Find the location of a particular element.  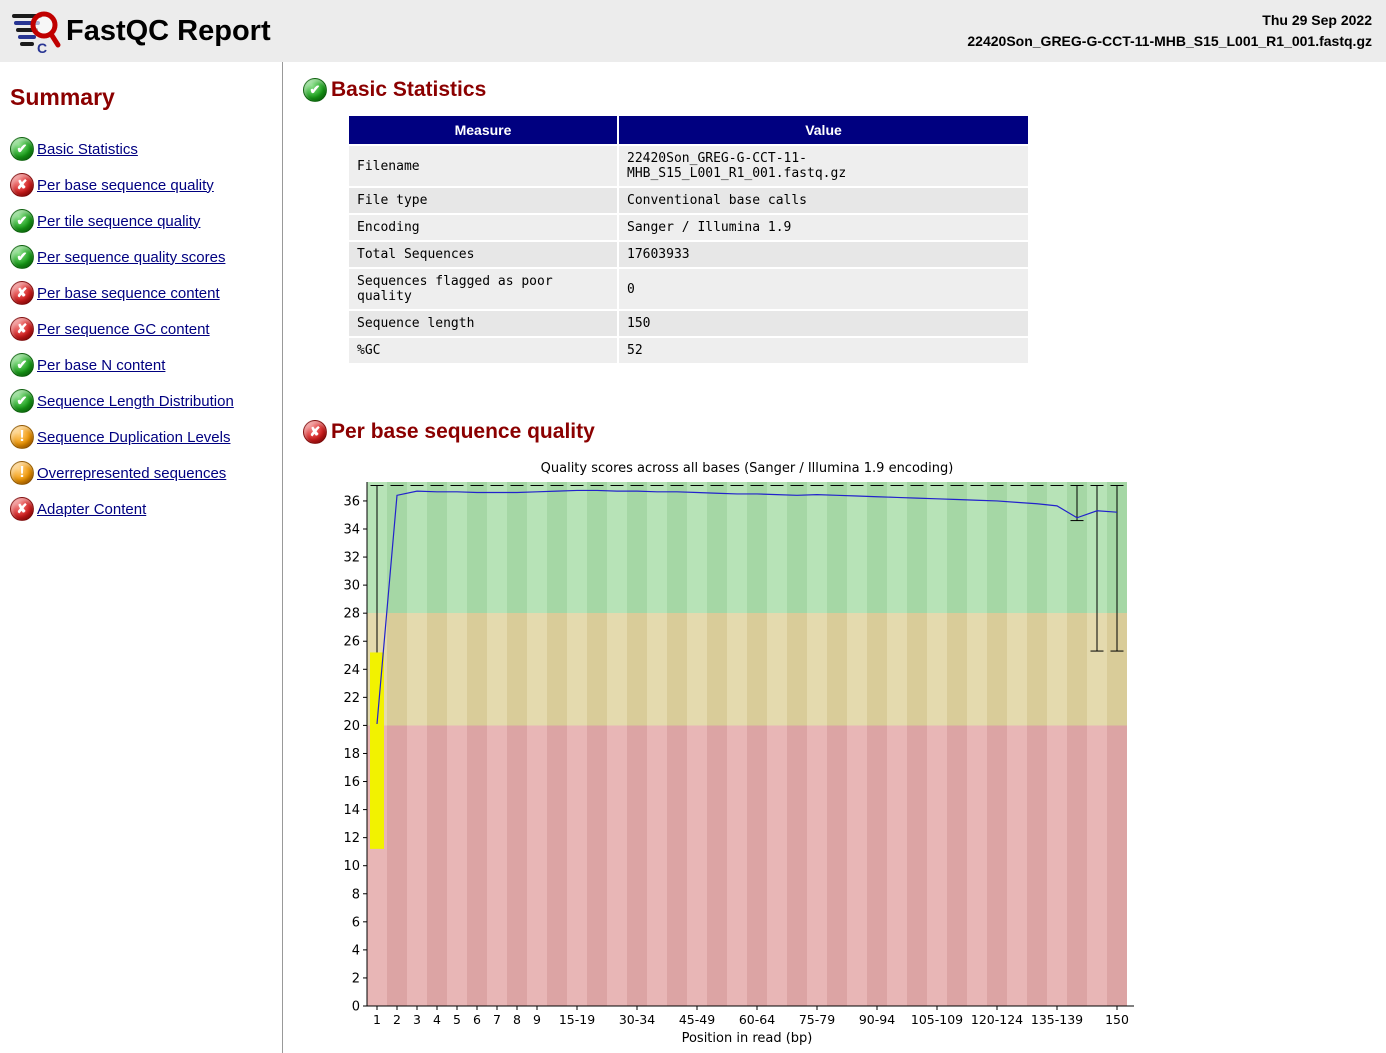

svg-text: 20 is located at coordinates (351, 726).